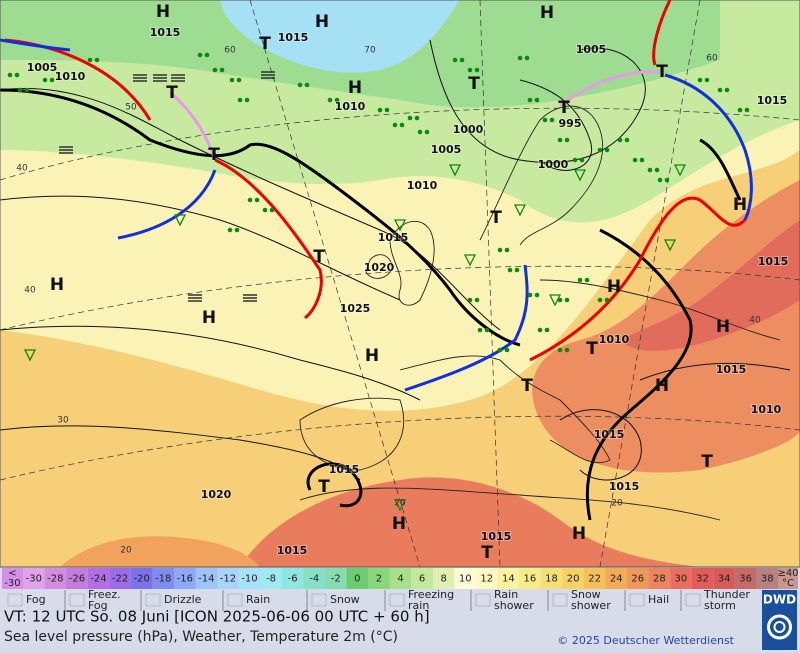 The image size is (800, 653). Describe the element at coordinates (98, 579) in the screenshot. I see `scale-label: -24` at that location.